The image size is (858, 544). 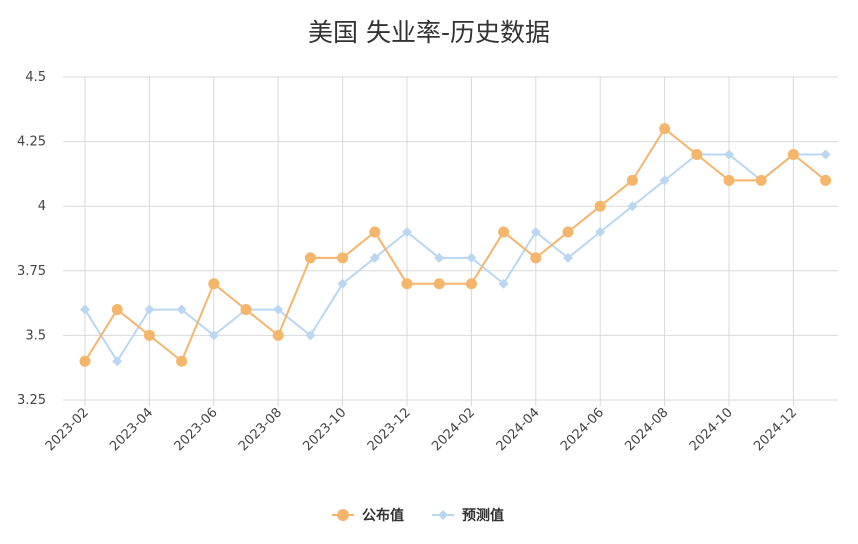 I want to click on y-tick-label: 3.25, so click(x=31, y=400).